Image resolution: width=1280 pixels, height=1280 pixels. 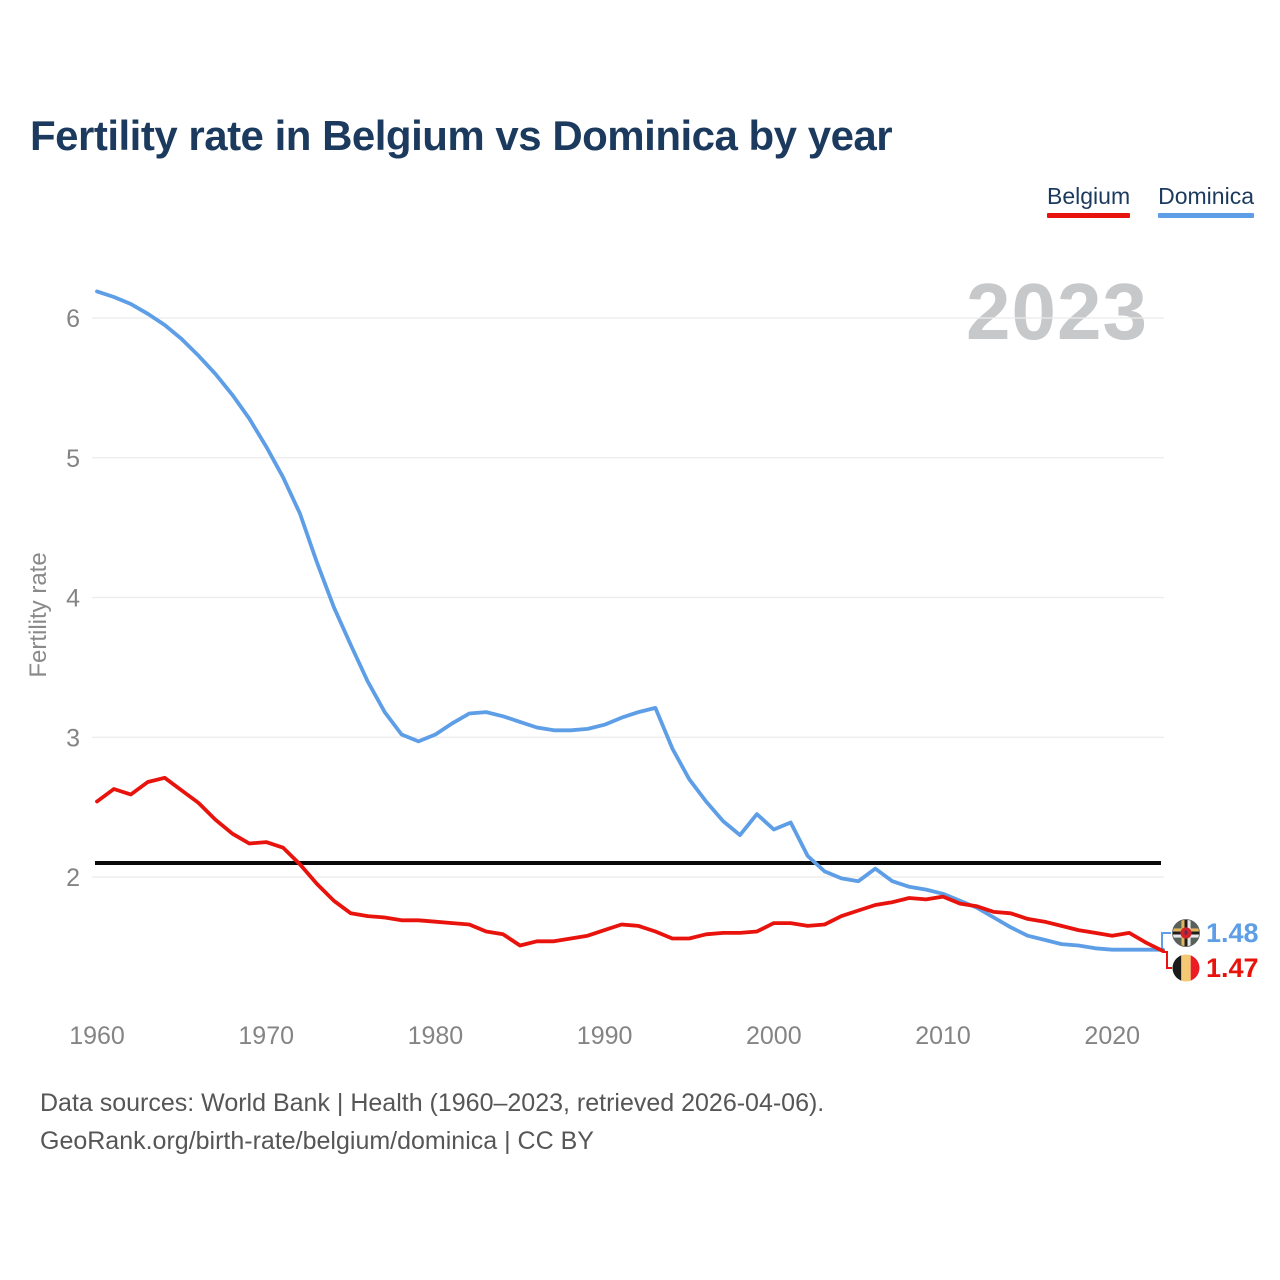 I want to click on x-tick-label: 1970, so click(x=266, y=1036).